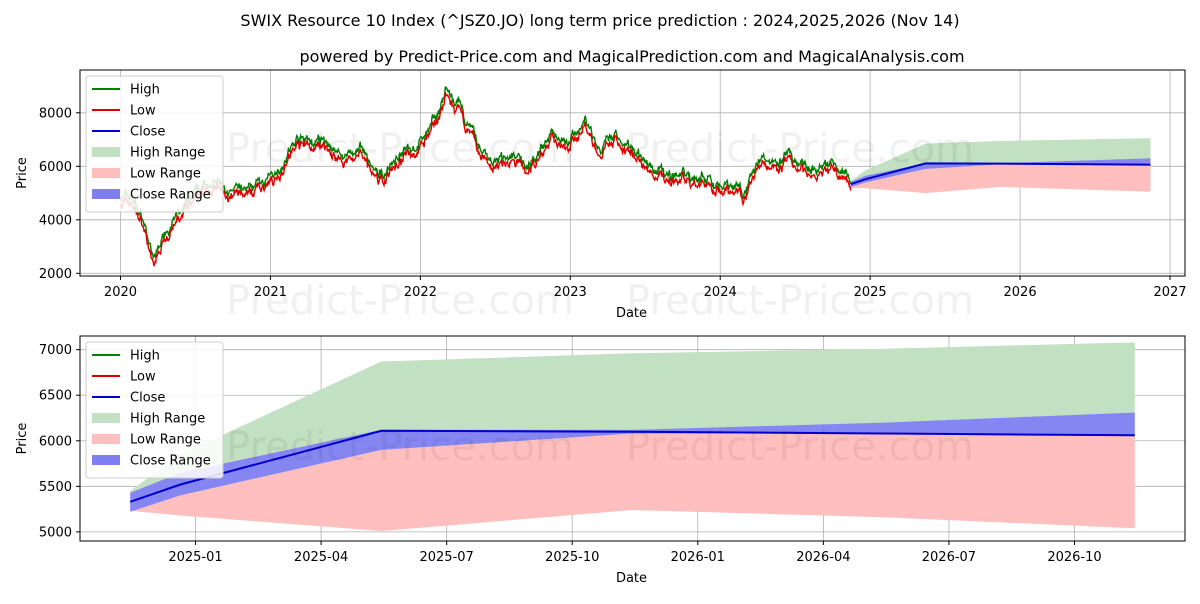  I want to click on x-tick-label: 2026, so click(1020, 292).